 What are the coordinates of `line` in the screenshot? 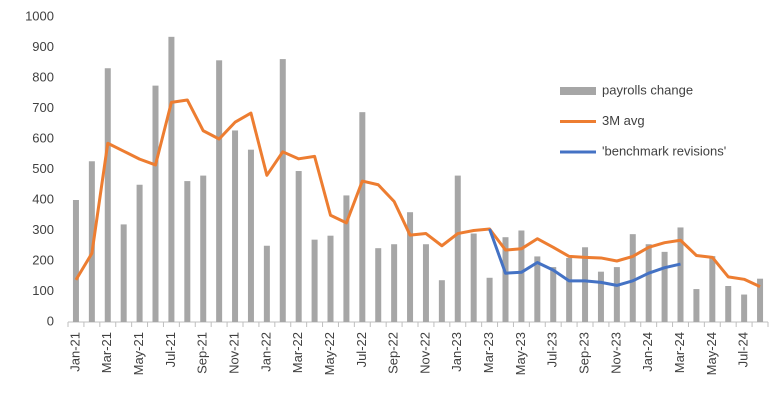 It's located at (584, 257).